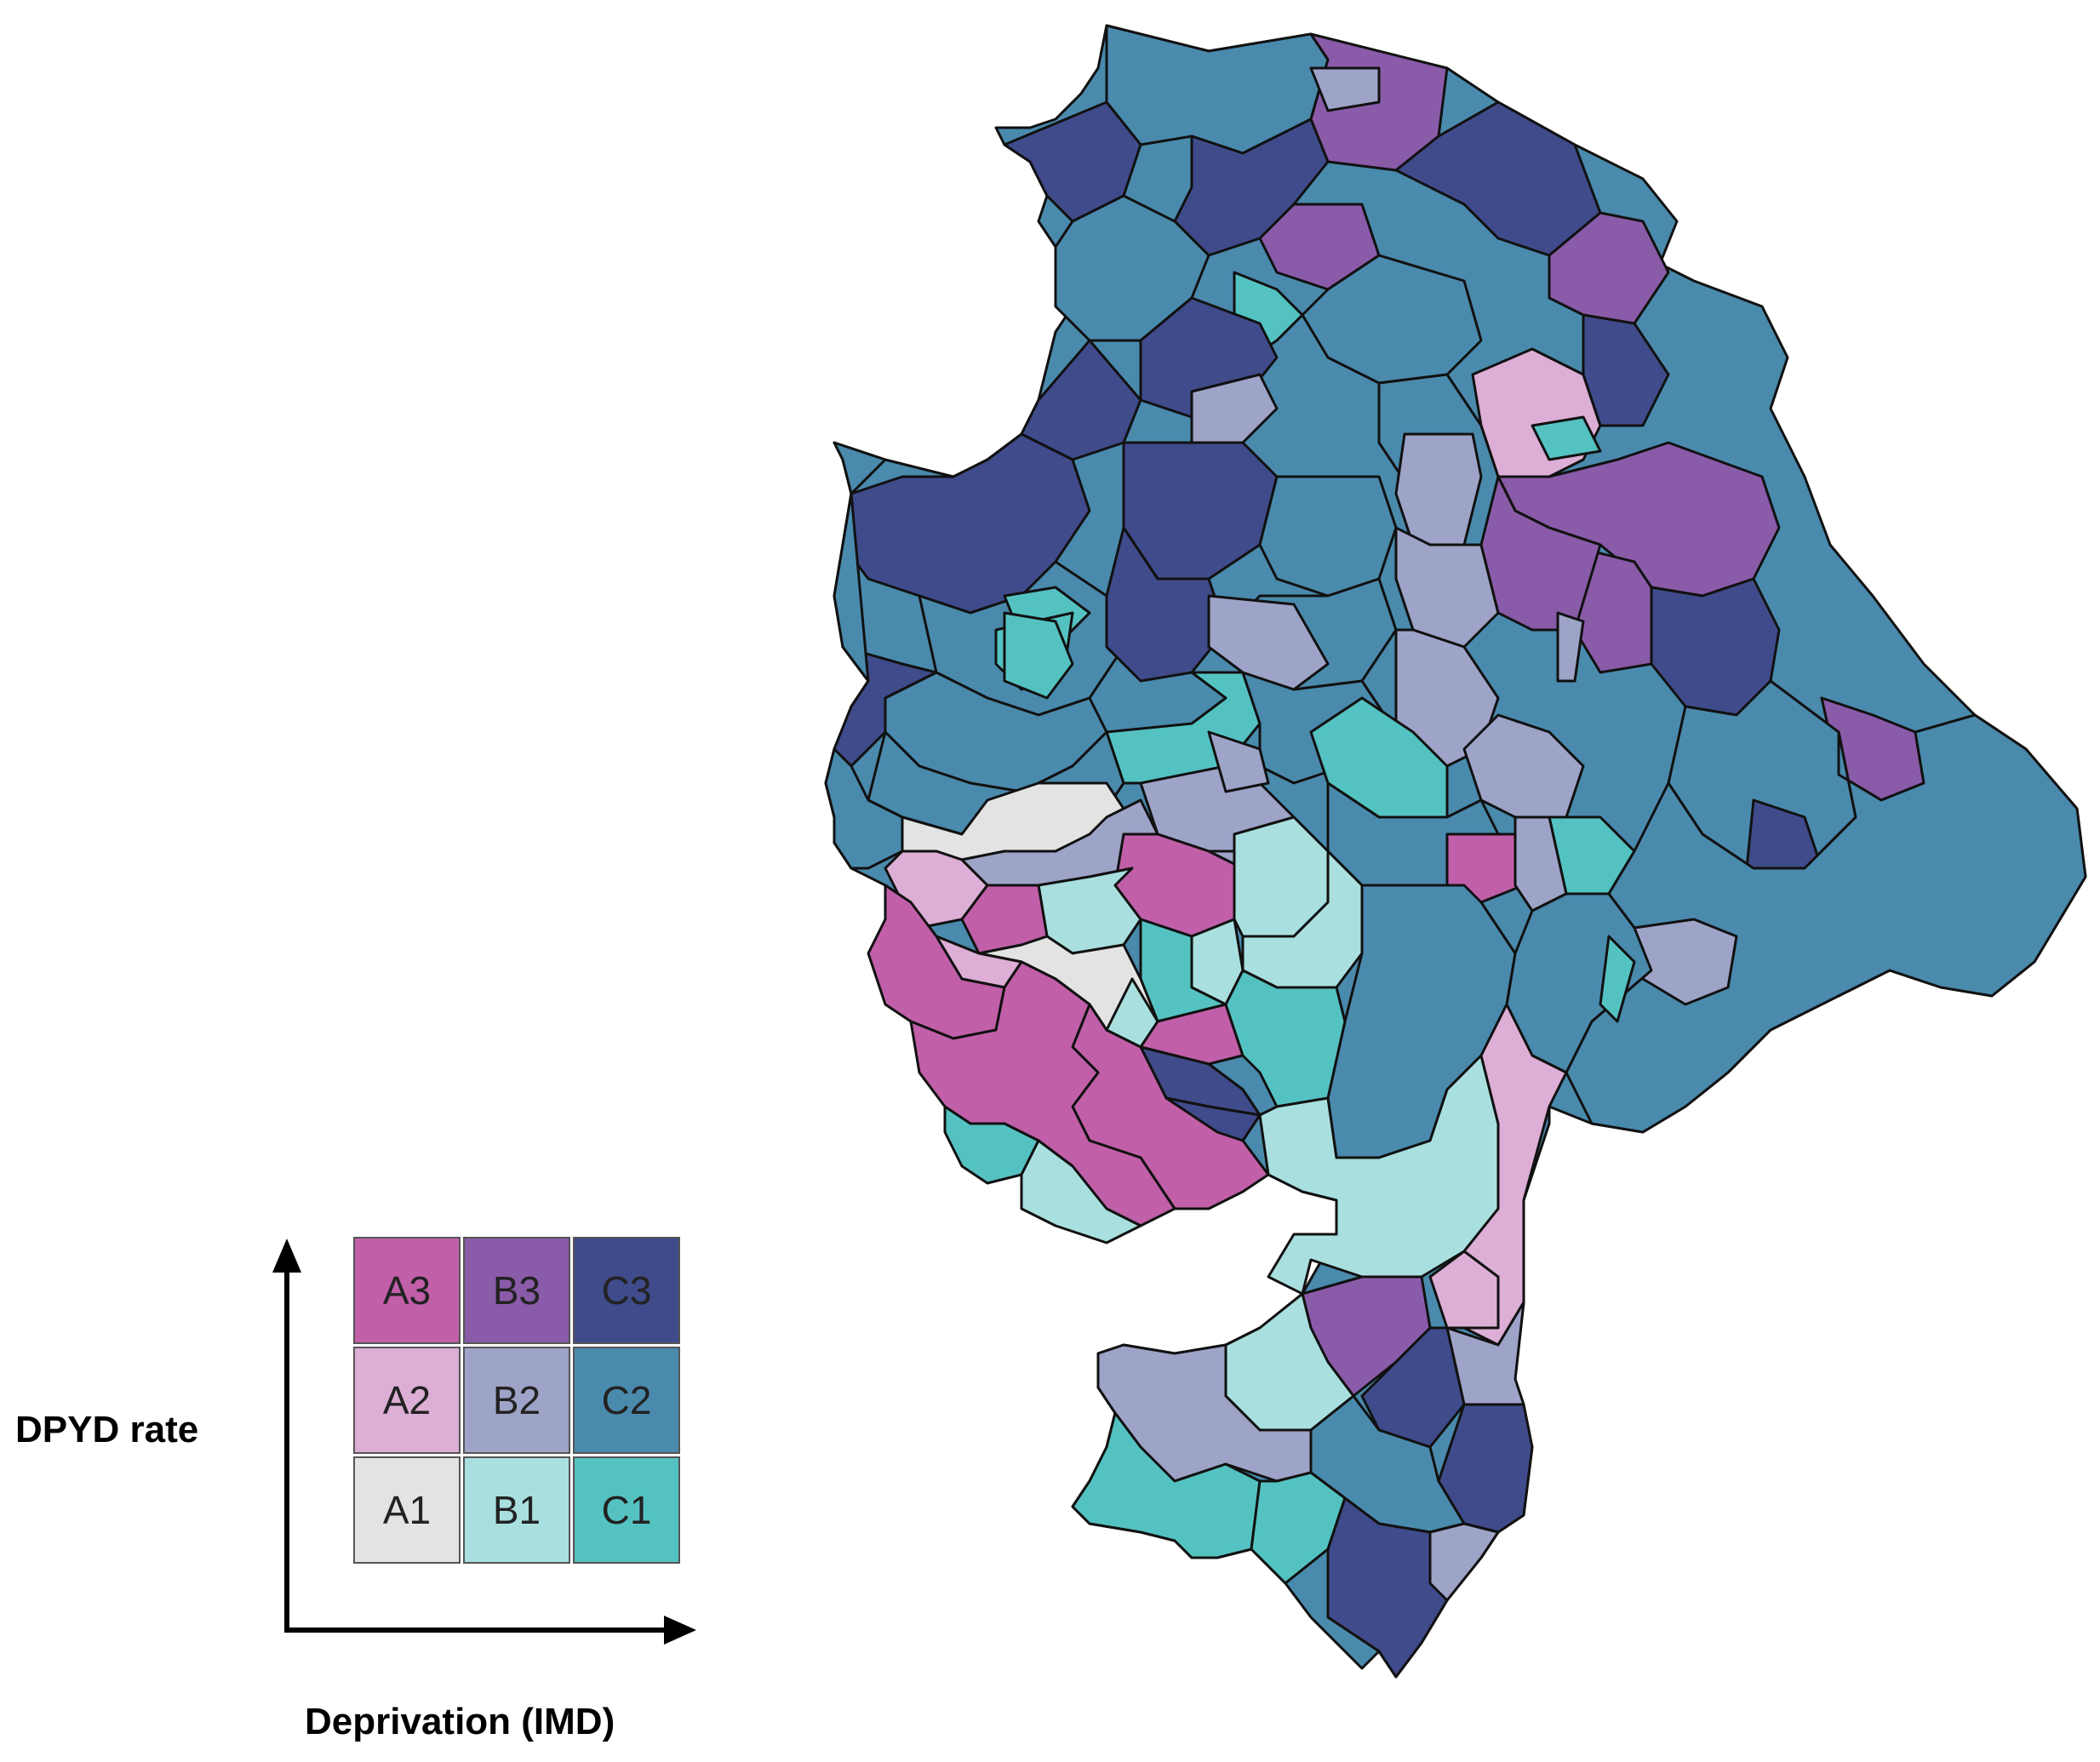  I want to click on legend-axes, so click(484, 1442).